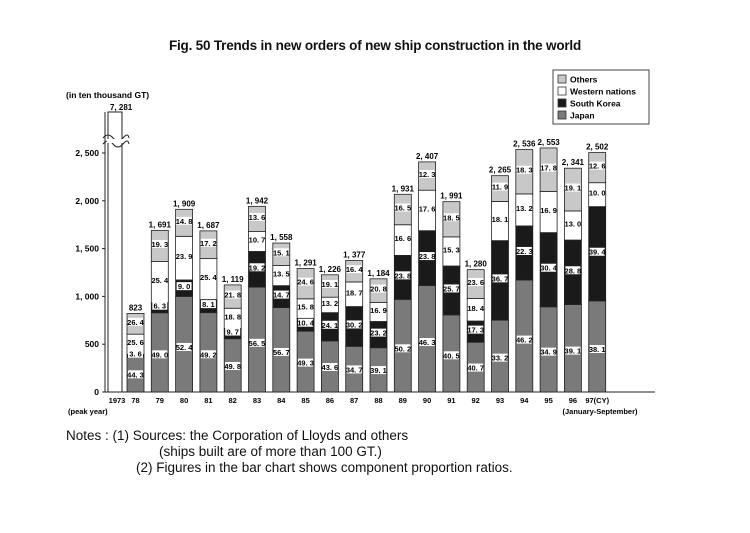 Image resolution: width=750 pixels, height=533 pixels. I want to click on total-label: 1, 291, so click(305, 262).